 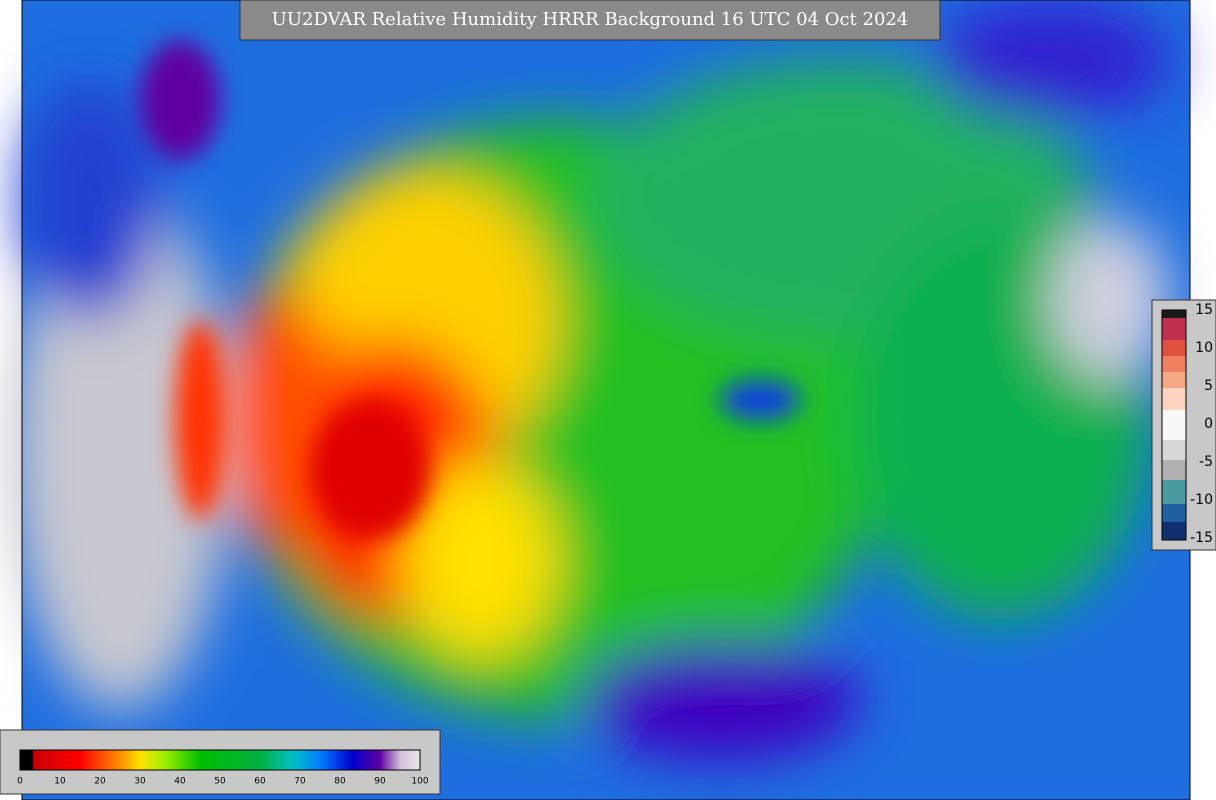 I want to click on colorbar-tick-label: 0, so click(x=20, y=782).